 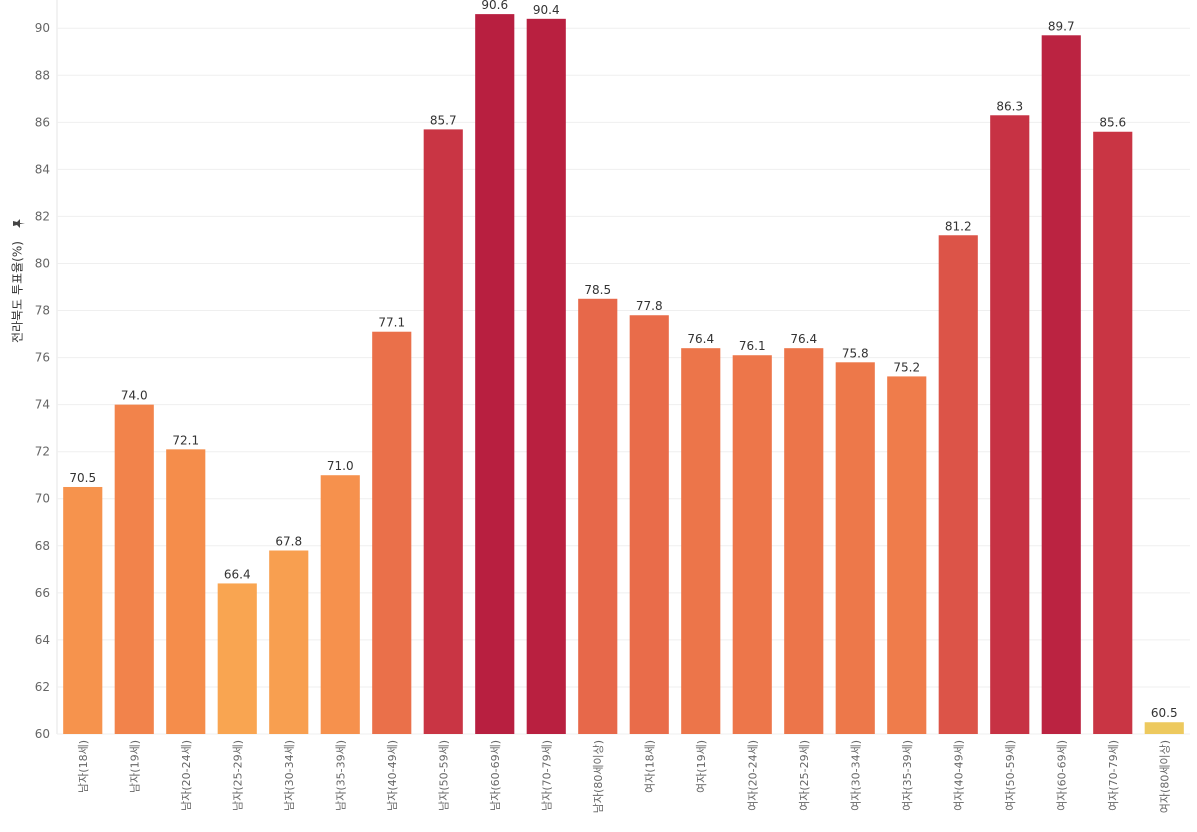 I want to click on x-tick-label: 남자(19세), so click(x=134, y=766).